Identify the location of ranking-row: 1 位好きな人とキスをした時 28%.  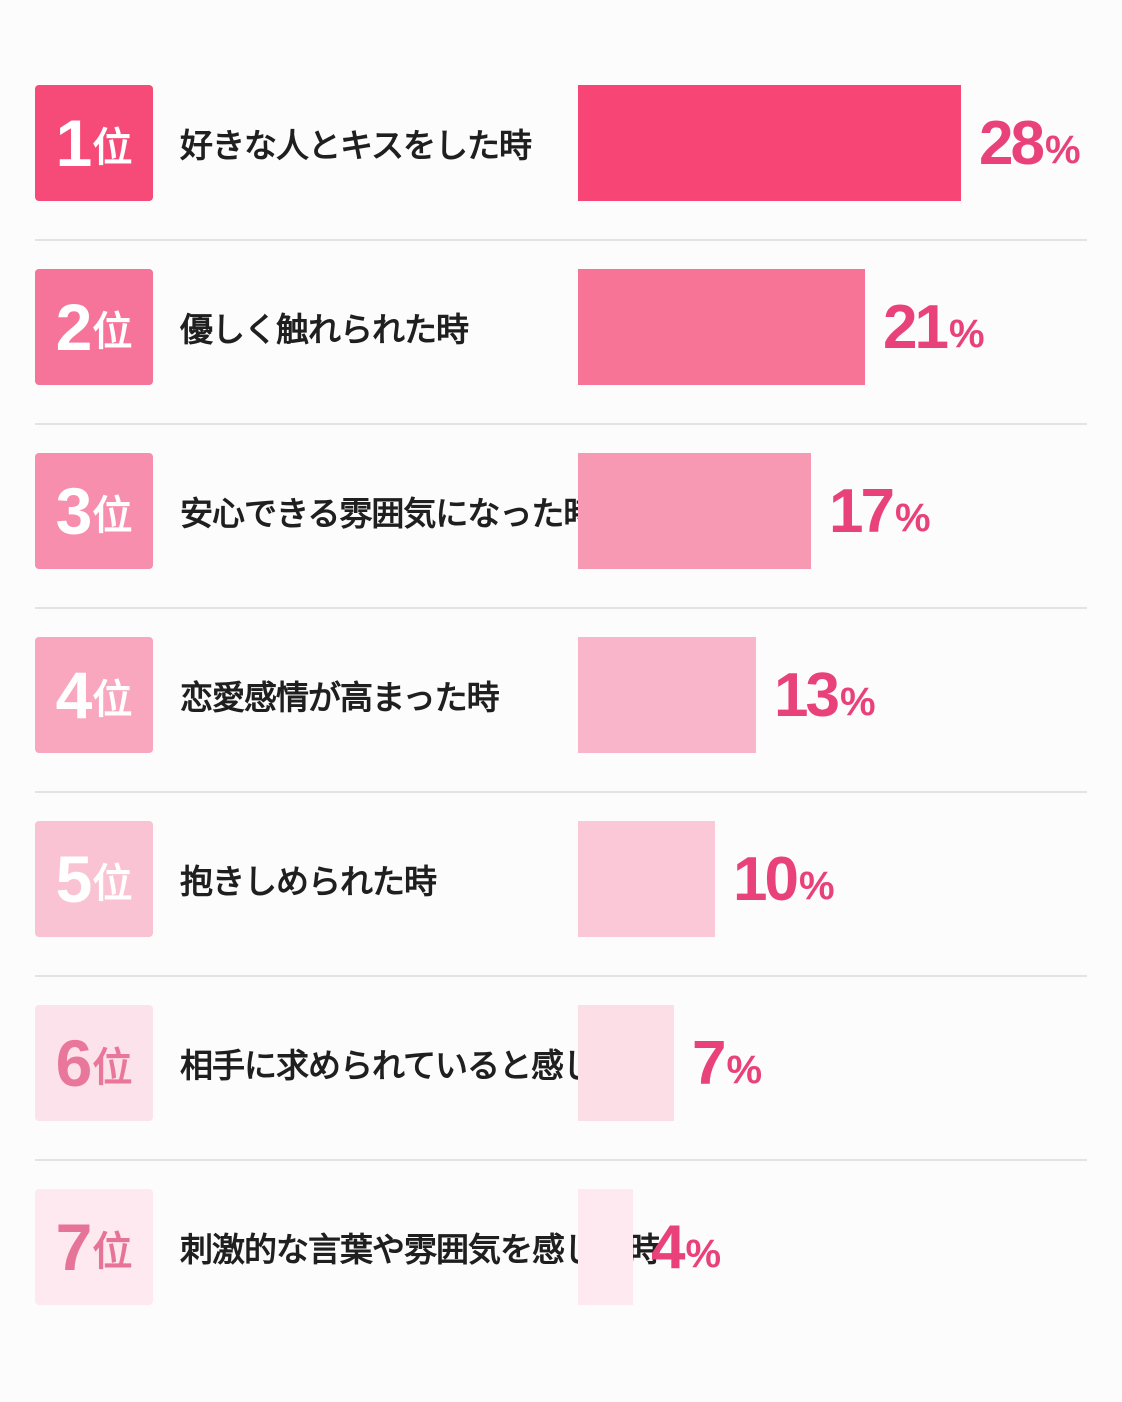
(561, 177).